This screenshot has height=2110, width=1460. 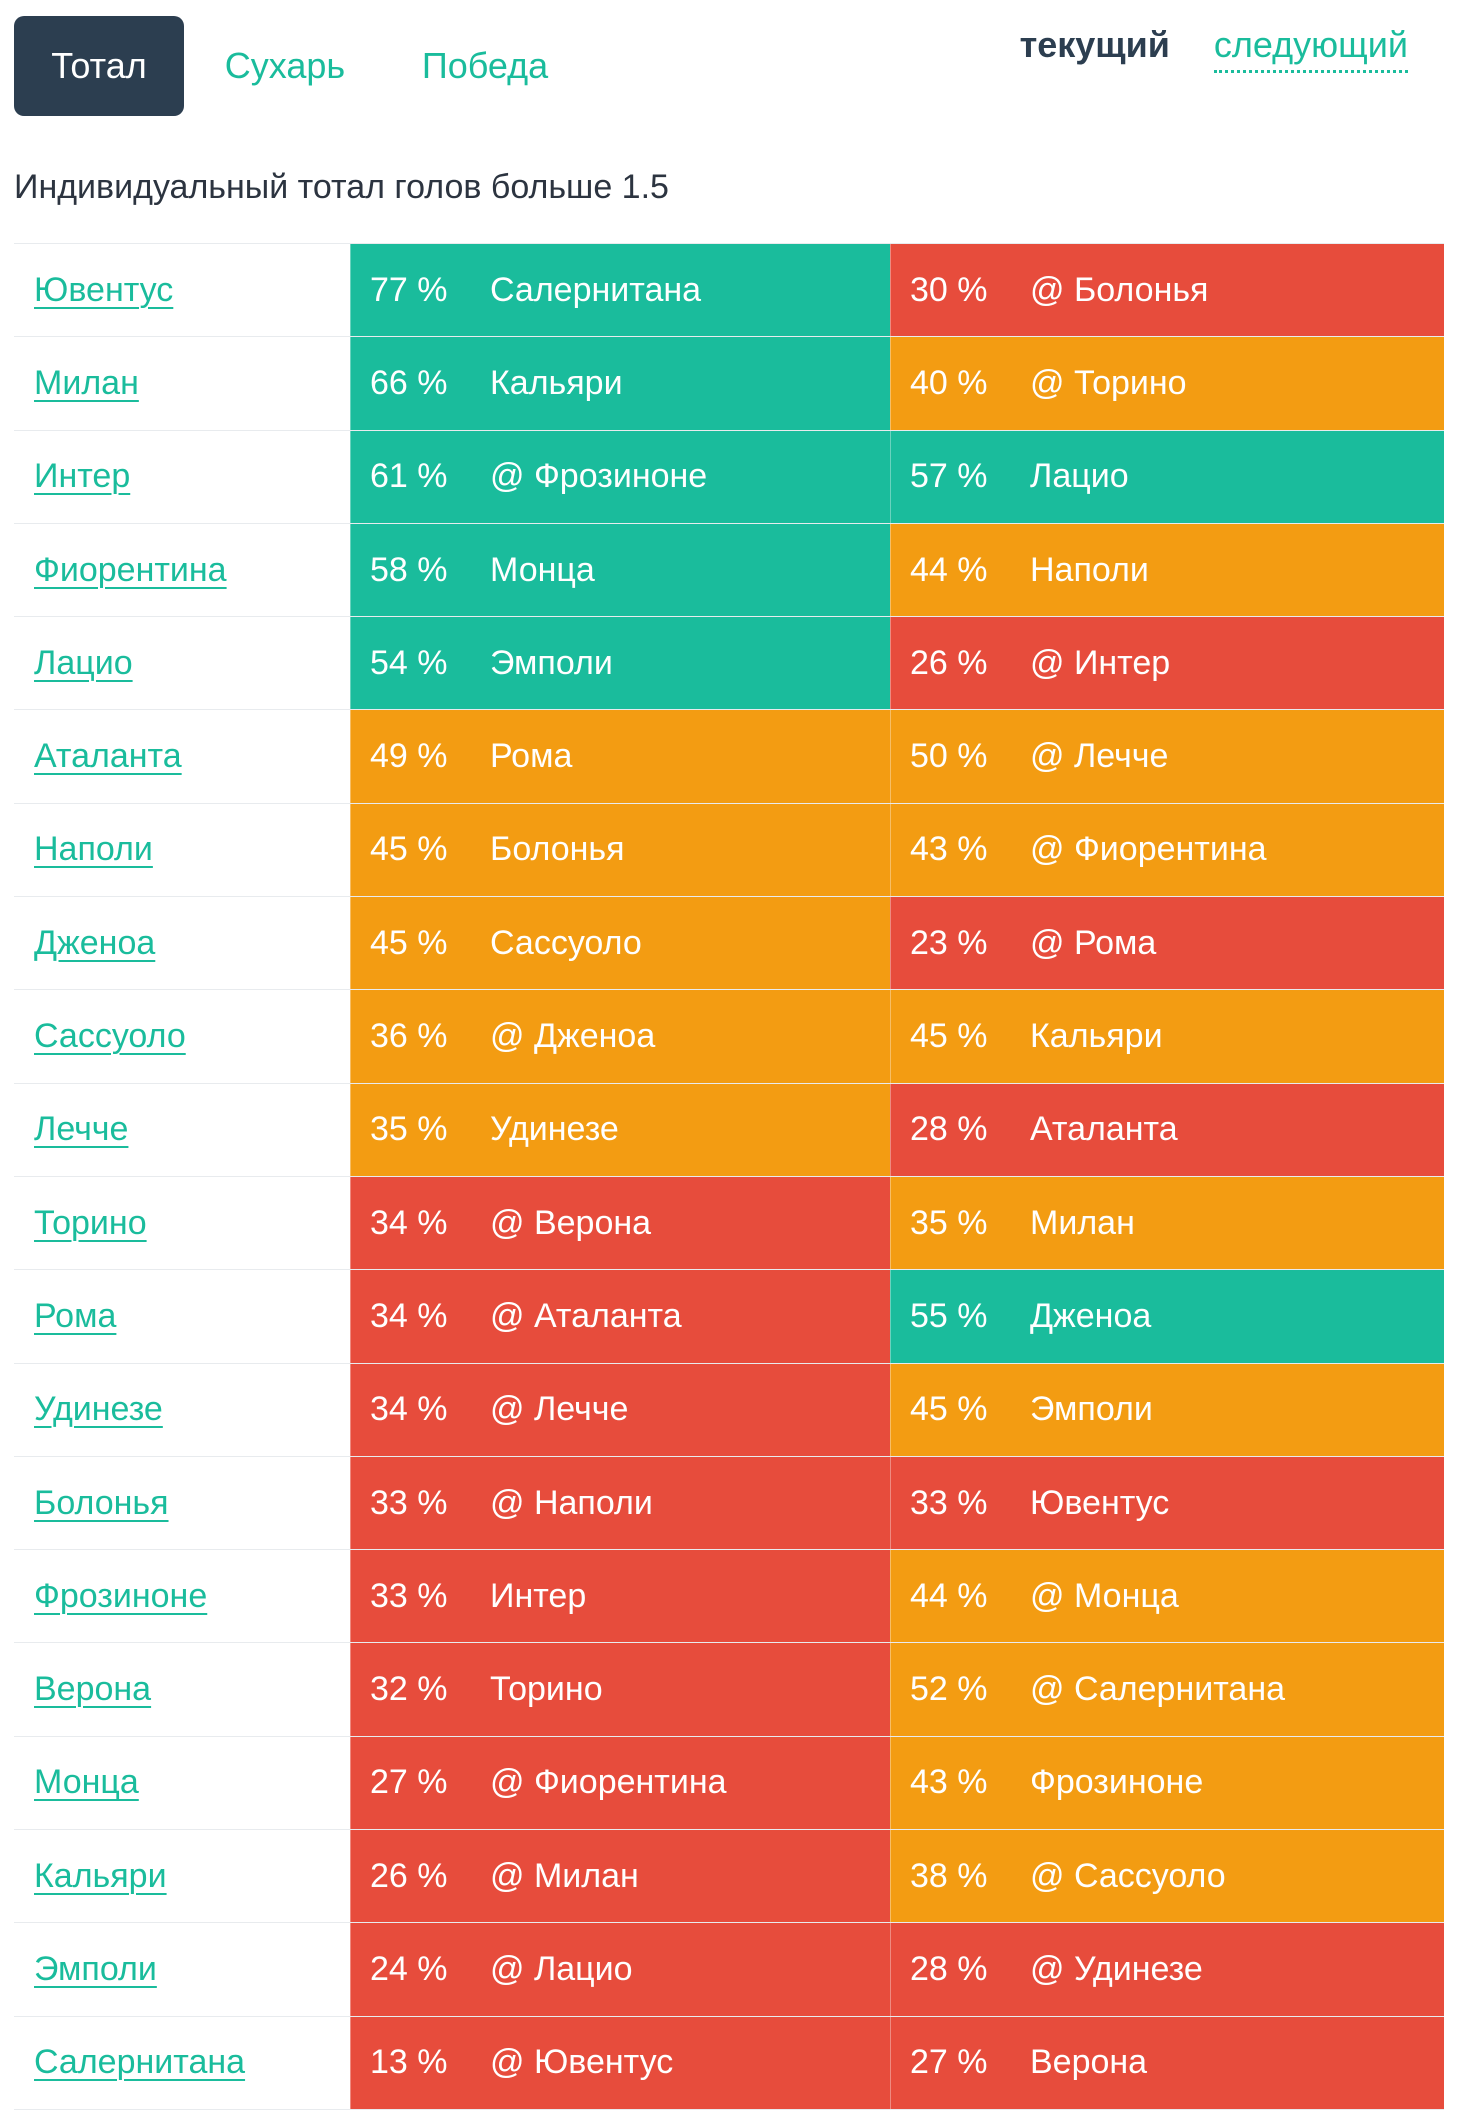 I want to click on team-link: Удинезе, so click(x=98, y=1409).